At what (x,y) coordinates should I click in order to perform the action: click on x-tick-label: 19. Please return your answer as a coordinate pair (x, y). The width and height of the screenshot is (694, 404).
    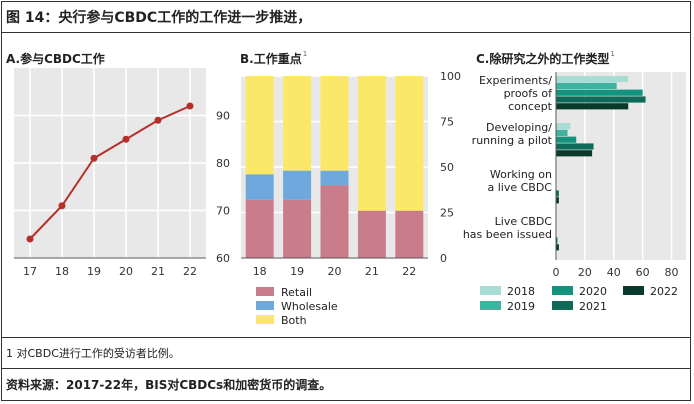
    Looking at the image, I should click on (94, 271).